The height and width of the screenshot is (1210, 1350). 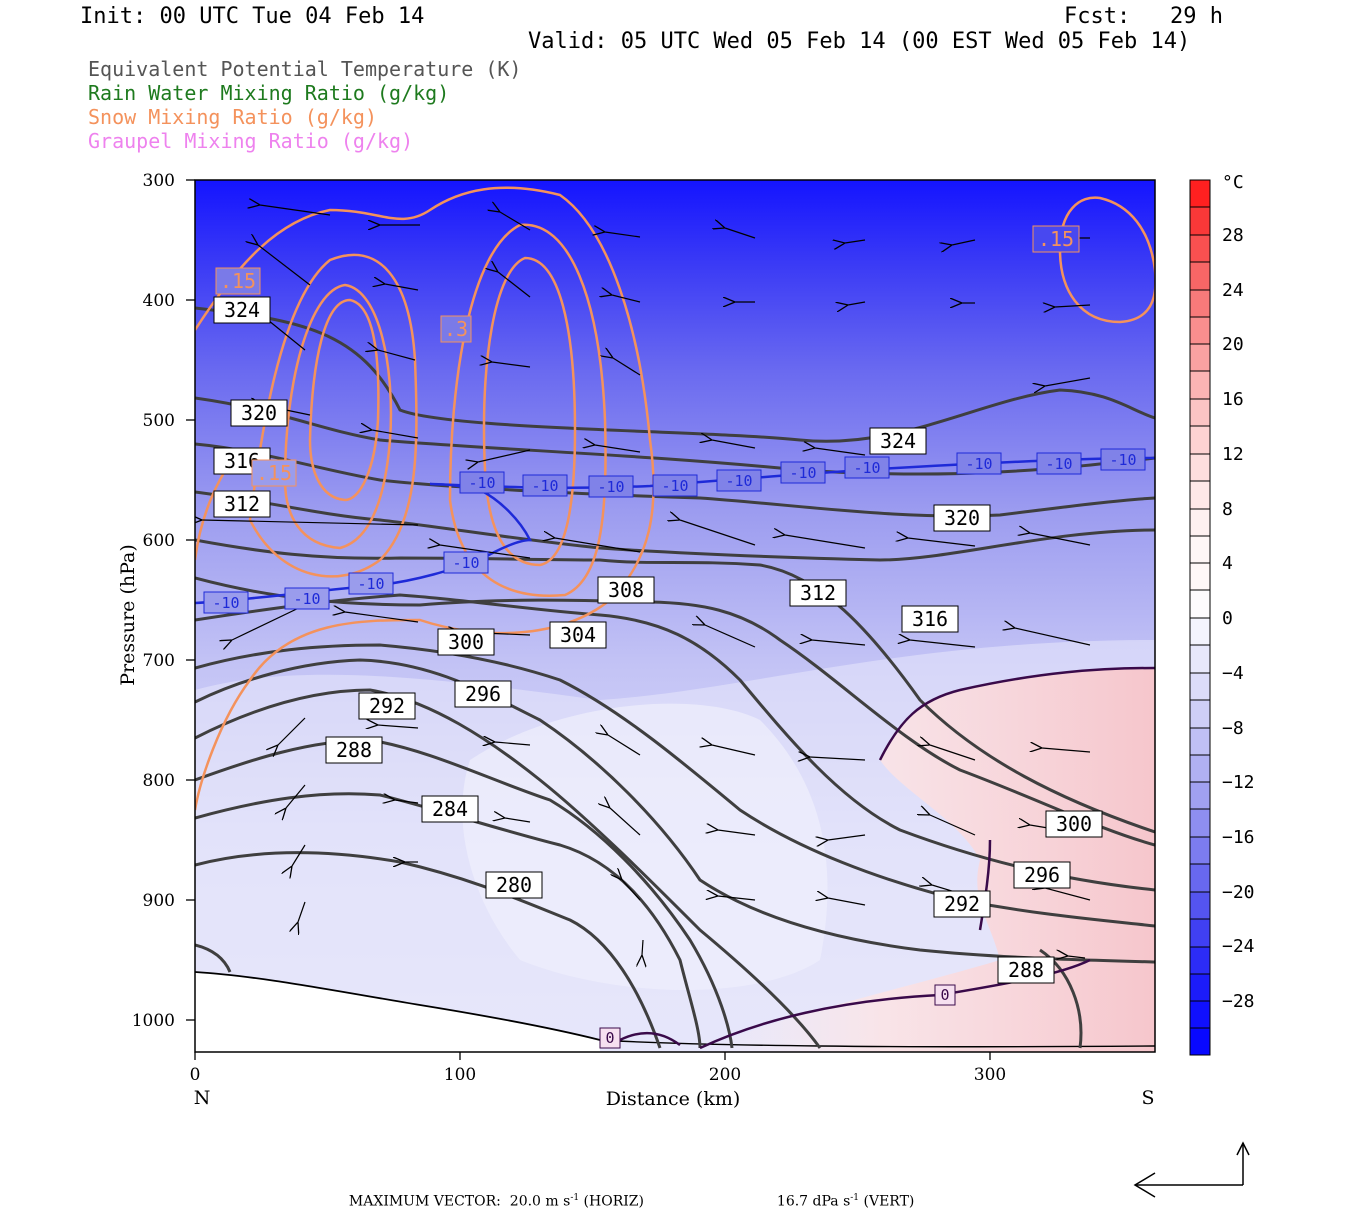 I want to click on theta-e-label: 324, so click(x=242, y=310).